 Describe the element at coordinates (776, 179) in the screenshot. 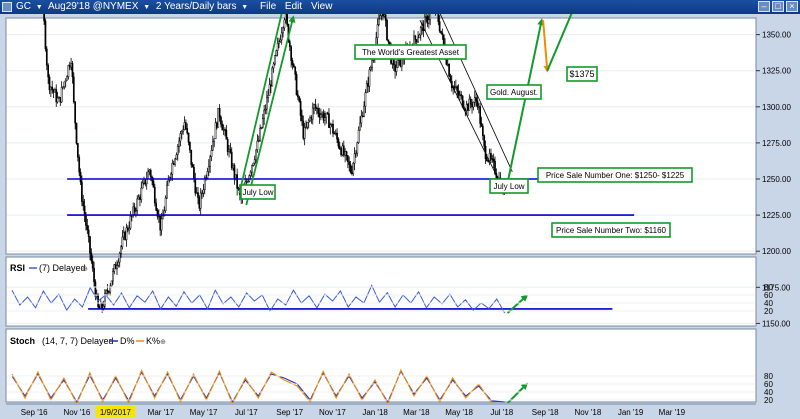

I see `price-tick-label-7: 1250.00` at that location.